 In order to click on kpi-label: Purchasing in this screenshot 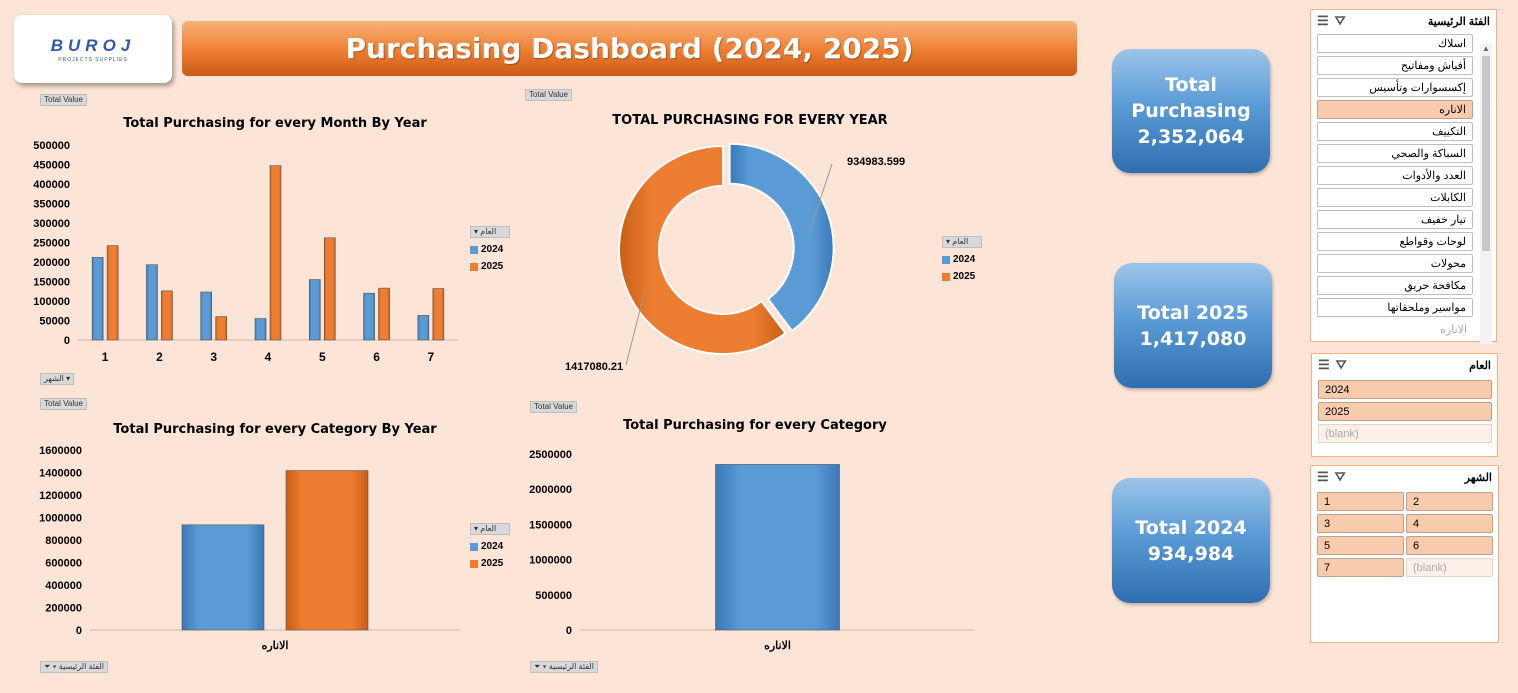, I will do `click(1191, 111)`.